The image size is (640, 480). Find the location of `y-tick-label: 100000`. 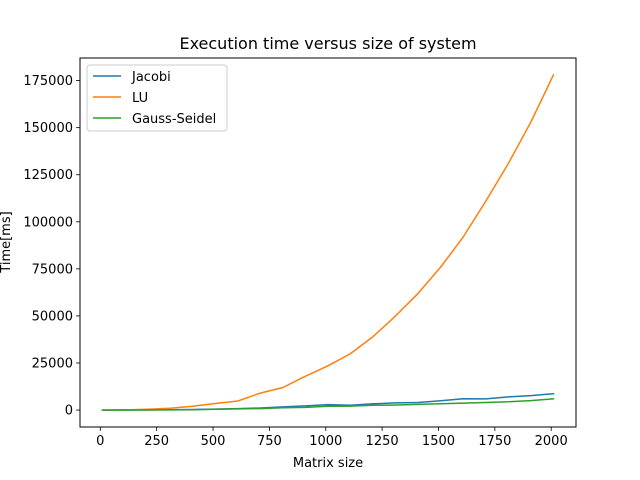

y-tick-label: 100000 is located at coordinates (48, 222).